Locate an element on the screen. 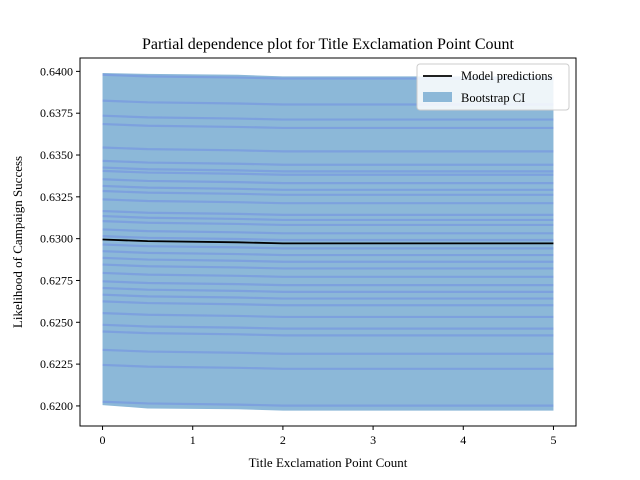 This screenshot has width=640, height=480. y-tick-label: 0.6350 is located at coordinates (56, 155).